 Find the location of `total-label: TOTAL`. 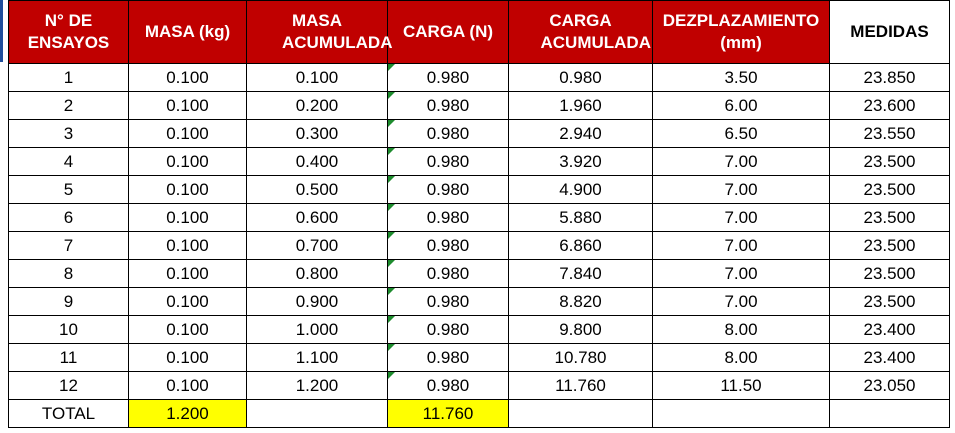

total-label: TOTAL is located at coordinates (68, 413).